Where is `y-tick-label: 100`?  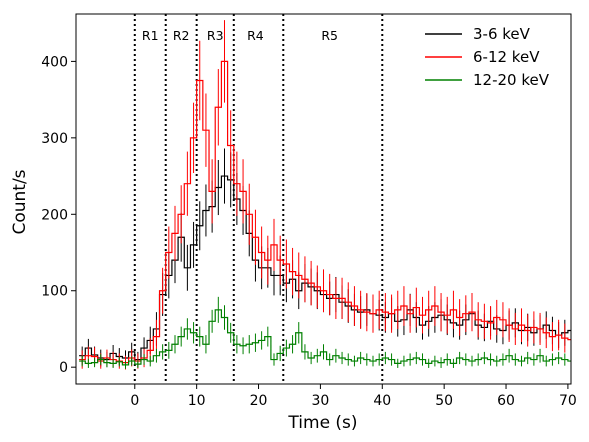 y-tick-label: 100 is located at coordinates (54, 292).